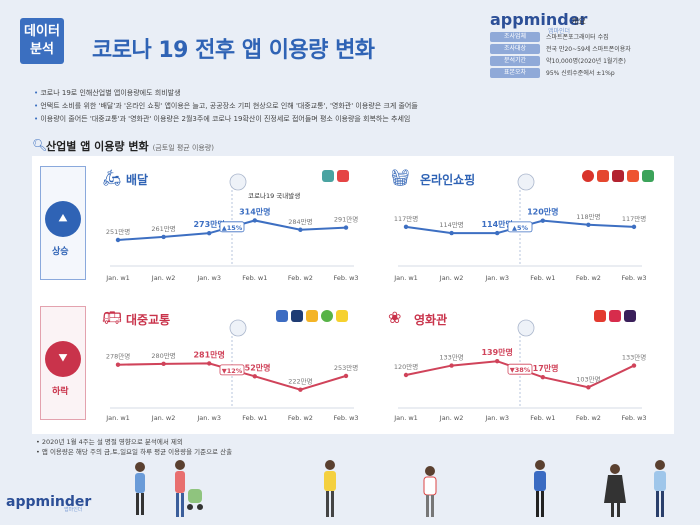 The image size is (700, 525). What do you see at coordinates (578, 21) in the screenshot?
I see `overview-label: 개요` at bounding box center [578, 21].